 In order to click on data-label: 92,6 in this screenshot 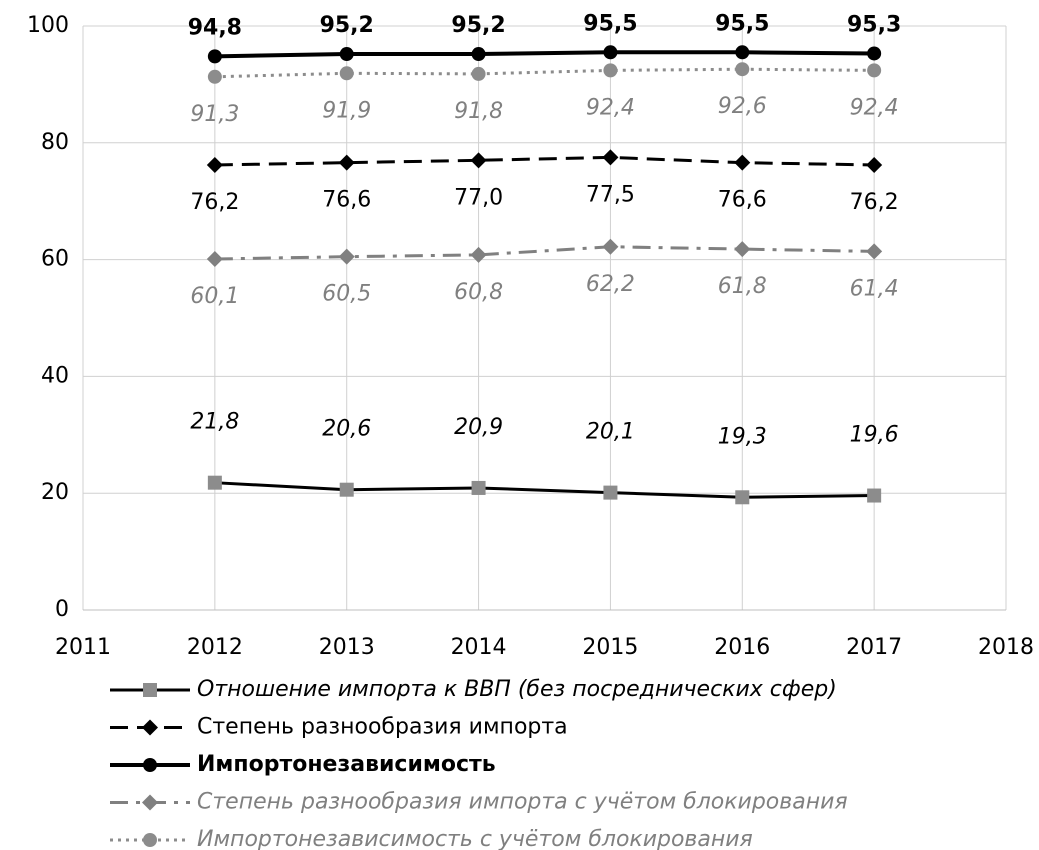, I will do `click(742, 106)`.